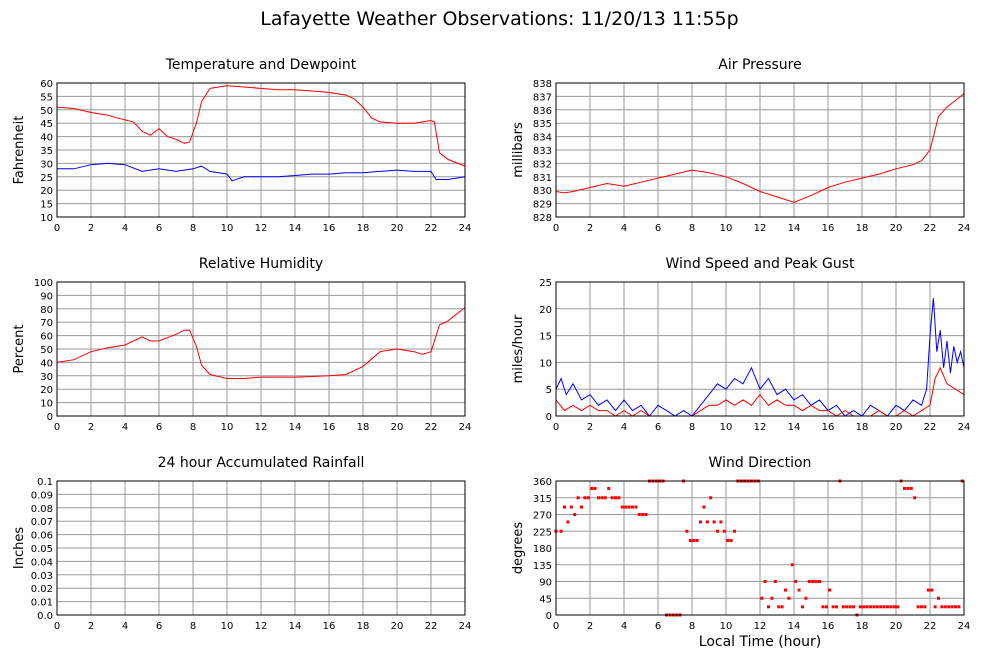 The image size is (999, 659). What do you see at coordinates (46, 138) in the screenshot?
I see `temp-y-tick-label: 40` at bounding box center [46, 138].